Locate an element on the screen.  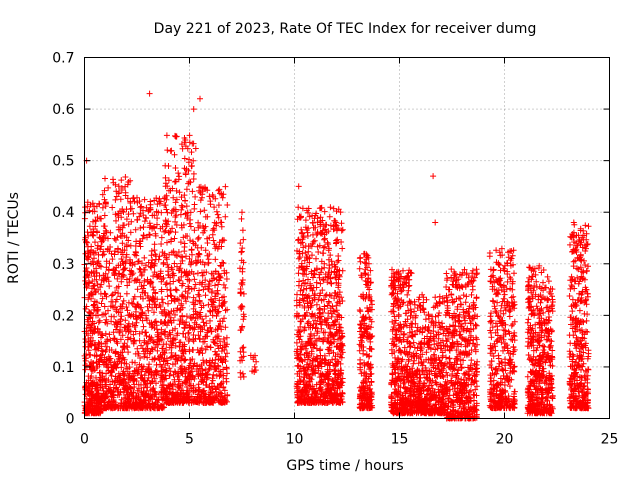
x-tick-label: 5 is located at coordinates (189, 440).